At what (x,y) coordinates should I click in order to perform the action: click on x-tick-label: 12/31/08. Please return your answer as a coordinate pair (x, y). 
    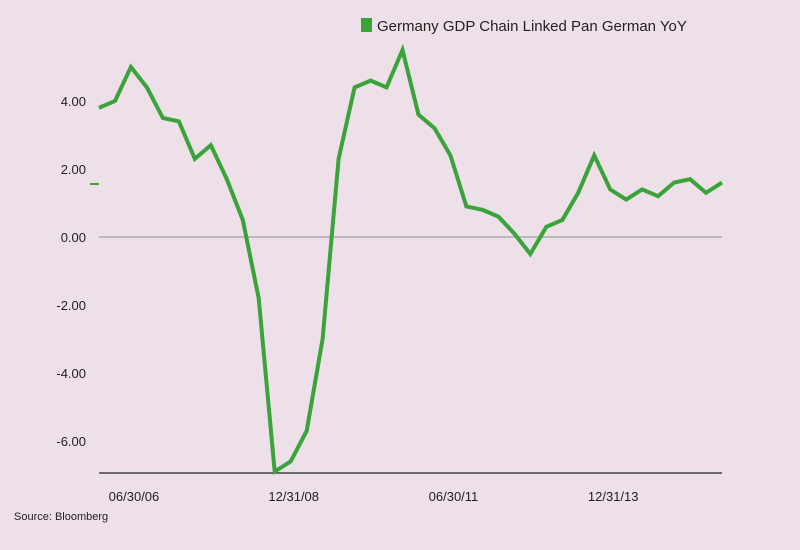
    Looking at the image, I should click on (293, 496).